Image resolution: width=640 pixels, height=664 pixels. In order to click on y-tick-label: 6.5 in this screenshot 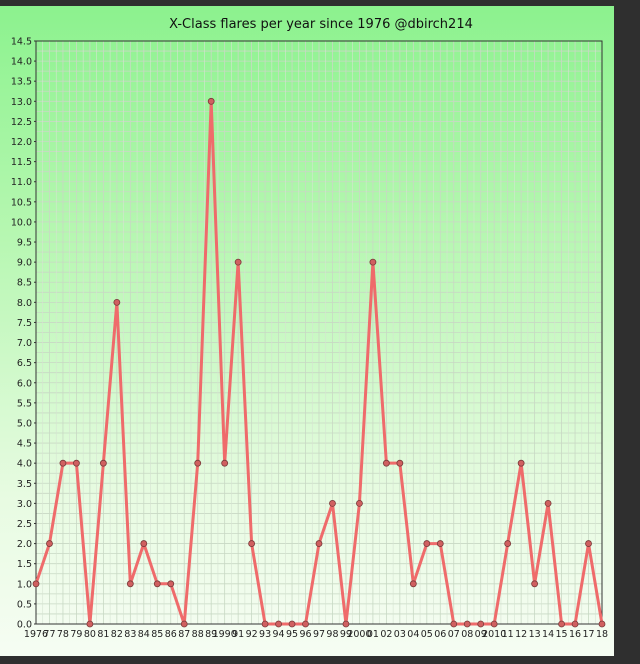, I will do `click(24, 363)`.